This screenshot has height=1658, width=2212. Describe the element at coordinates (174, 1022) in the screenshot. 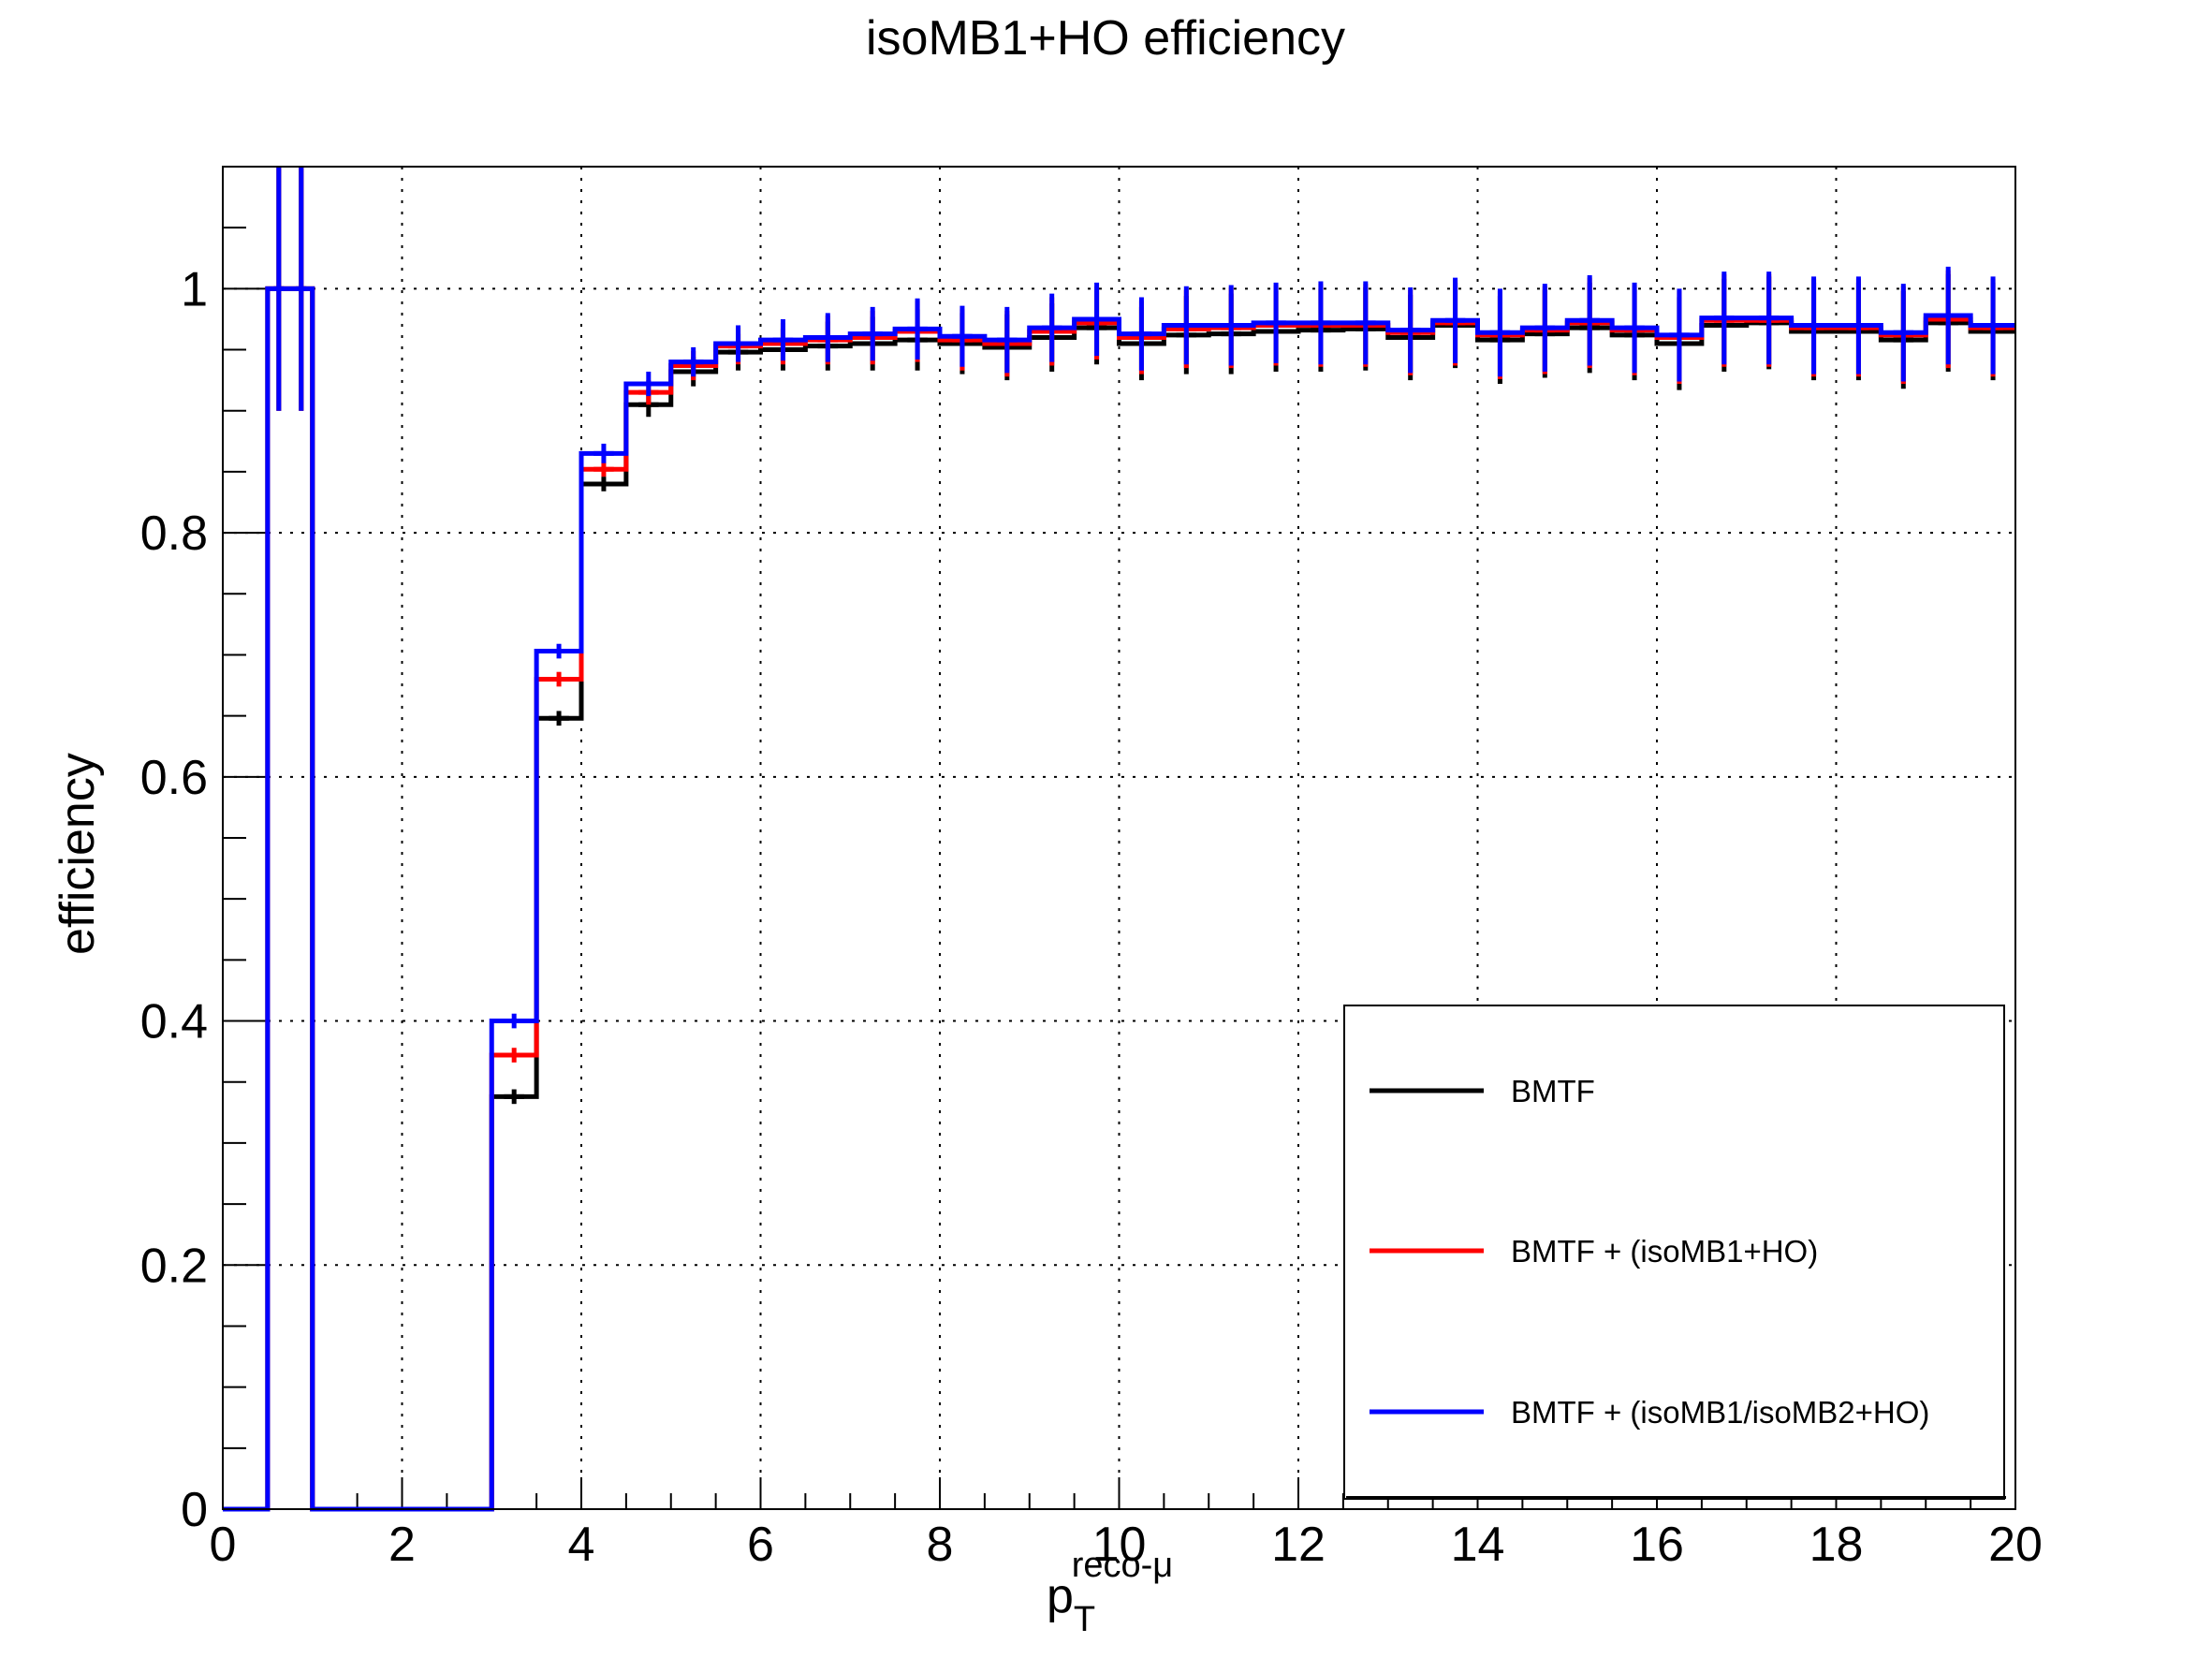

I see `y-tick-label: 0.4` at that location.